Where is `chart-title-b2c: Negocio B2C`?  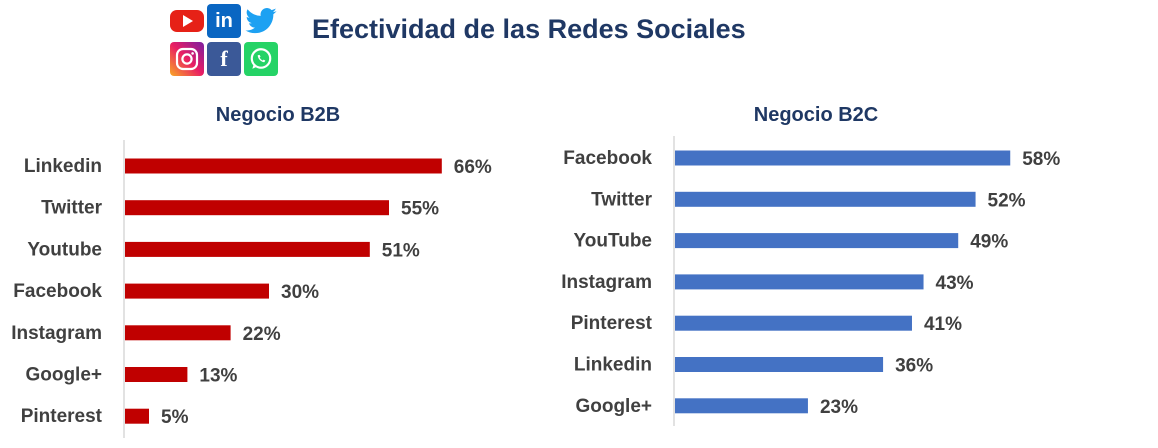 chart-title-b2c: Negocio B2C is located at coordinates (816, 115).